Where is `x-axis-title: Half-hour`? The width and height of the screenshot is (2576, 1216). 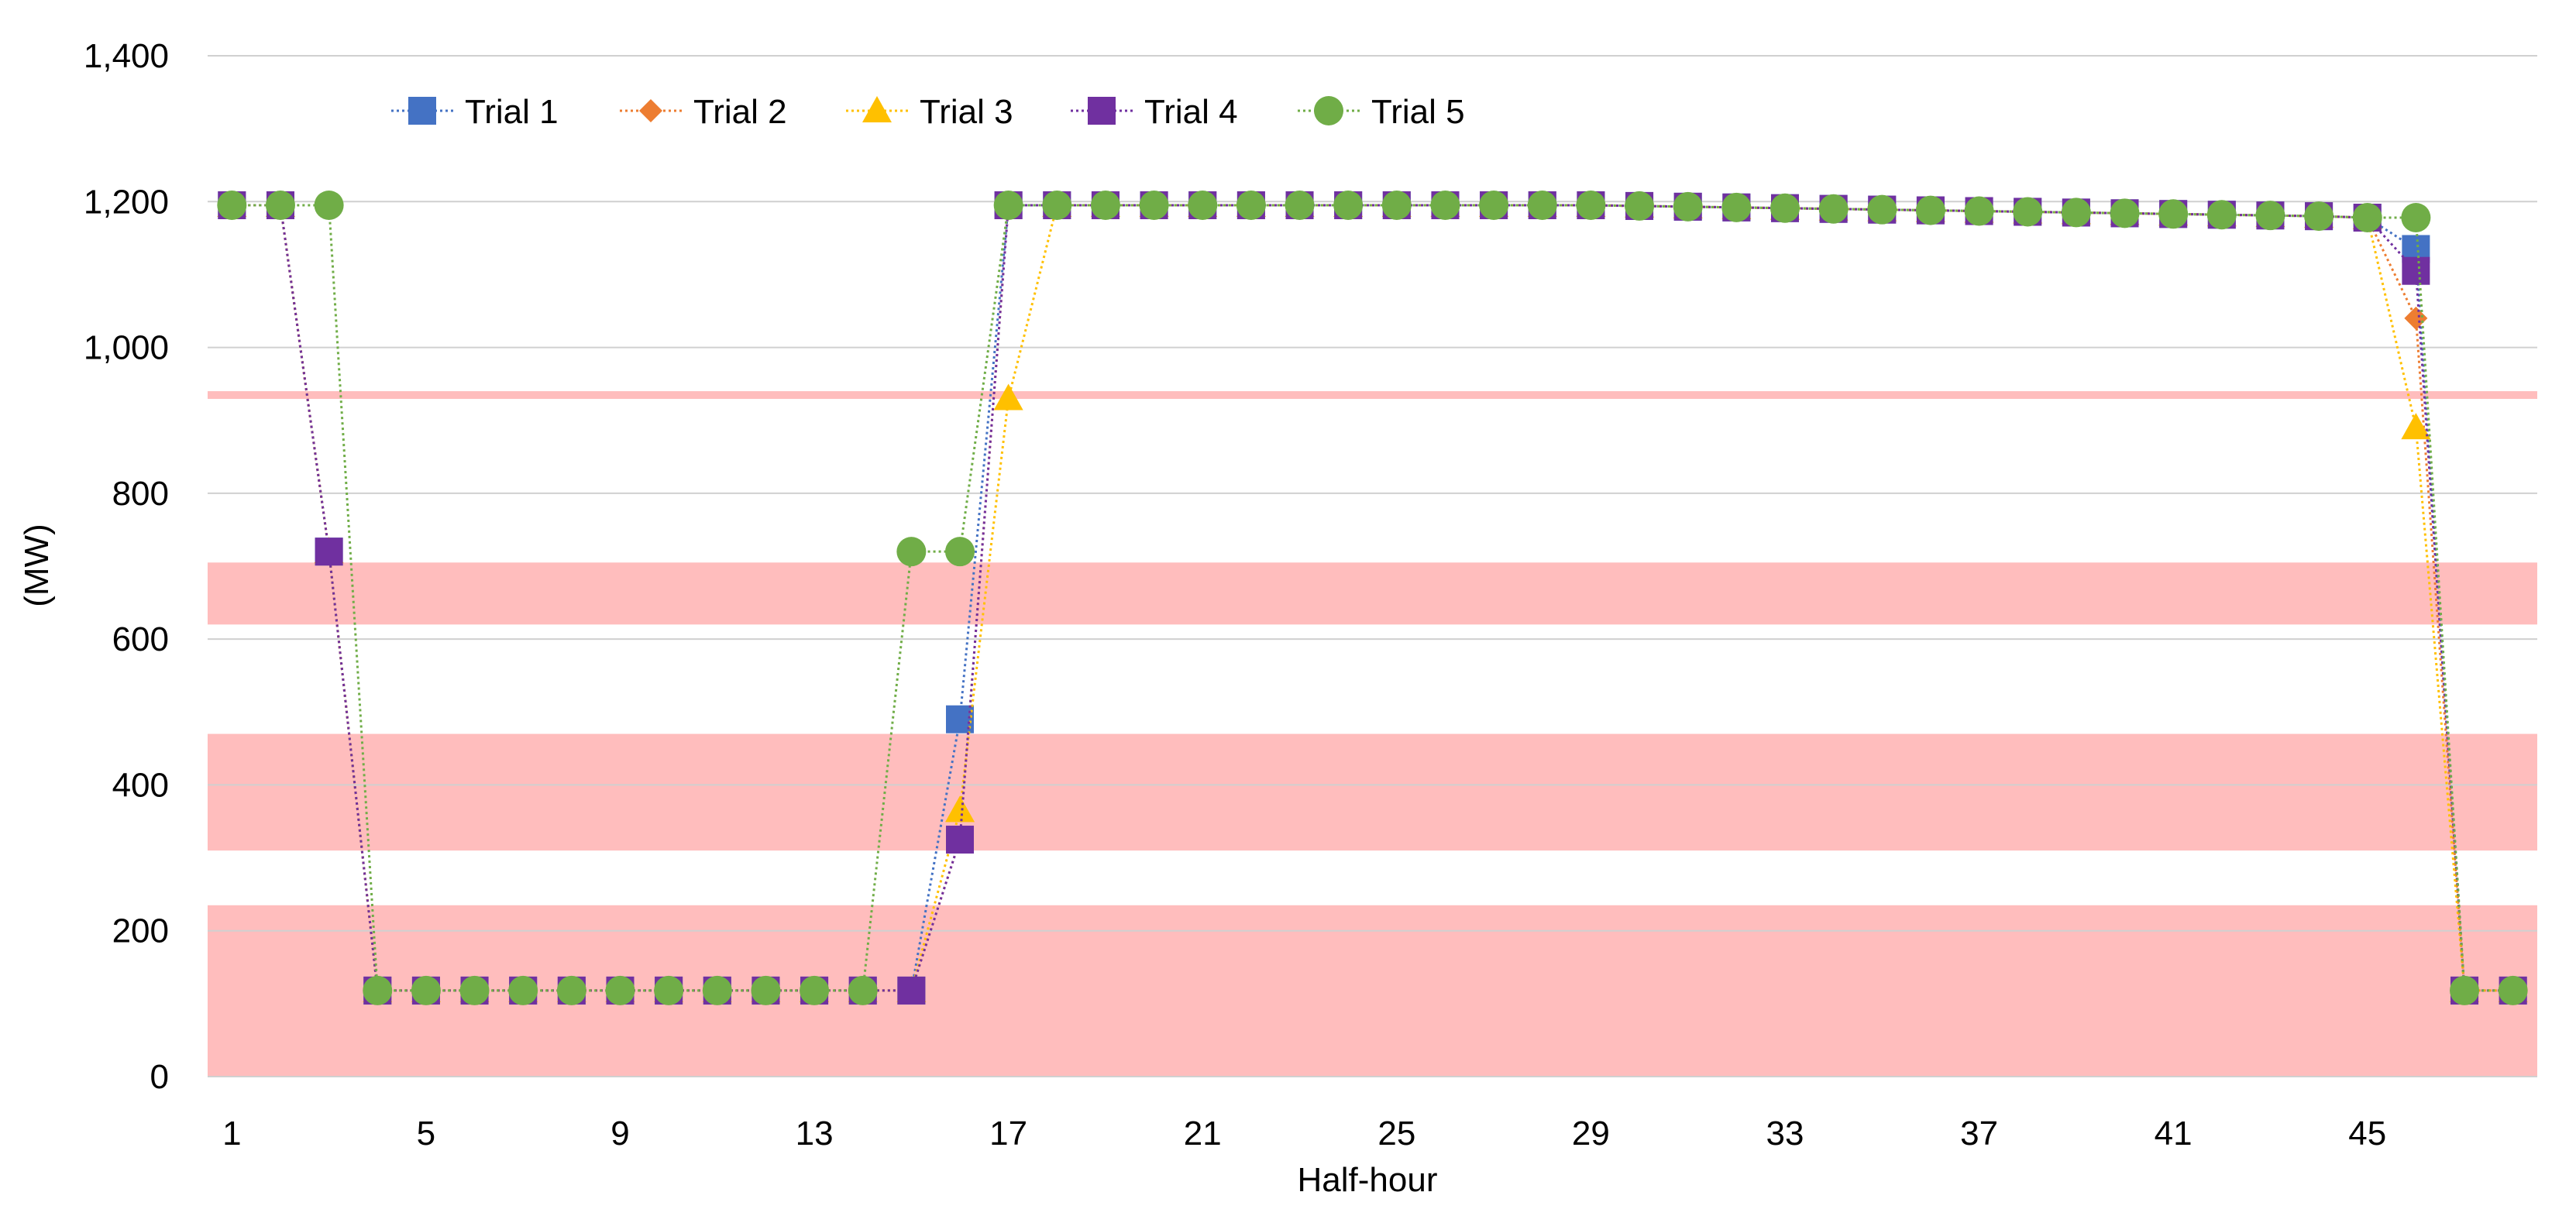
x-axis-title: Half-hour is located at coordinates (1368, 1180).